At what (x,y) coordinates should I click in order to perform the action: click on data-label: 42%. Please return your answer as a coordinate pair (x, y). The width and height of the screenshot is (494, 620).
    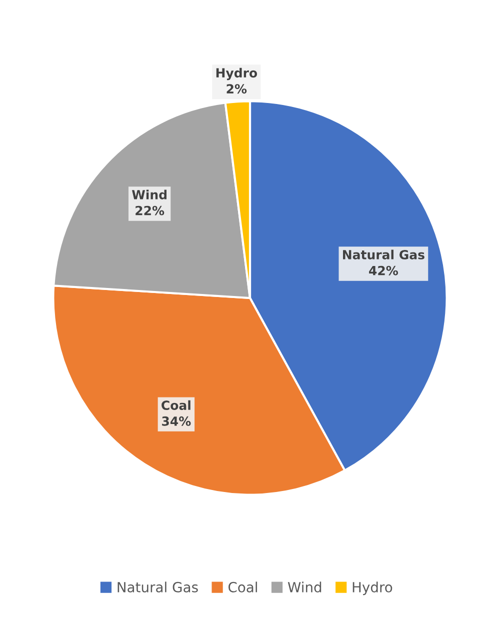
    Looking at the image, I should click on (383, 271).